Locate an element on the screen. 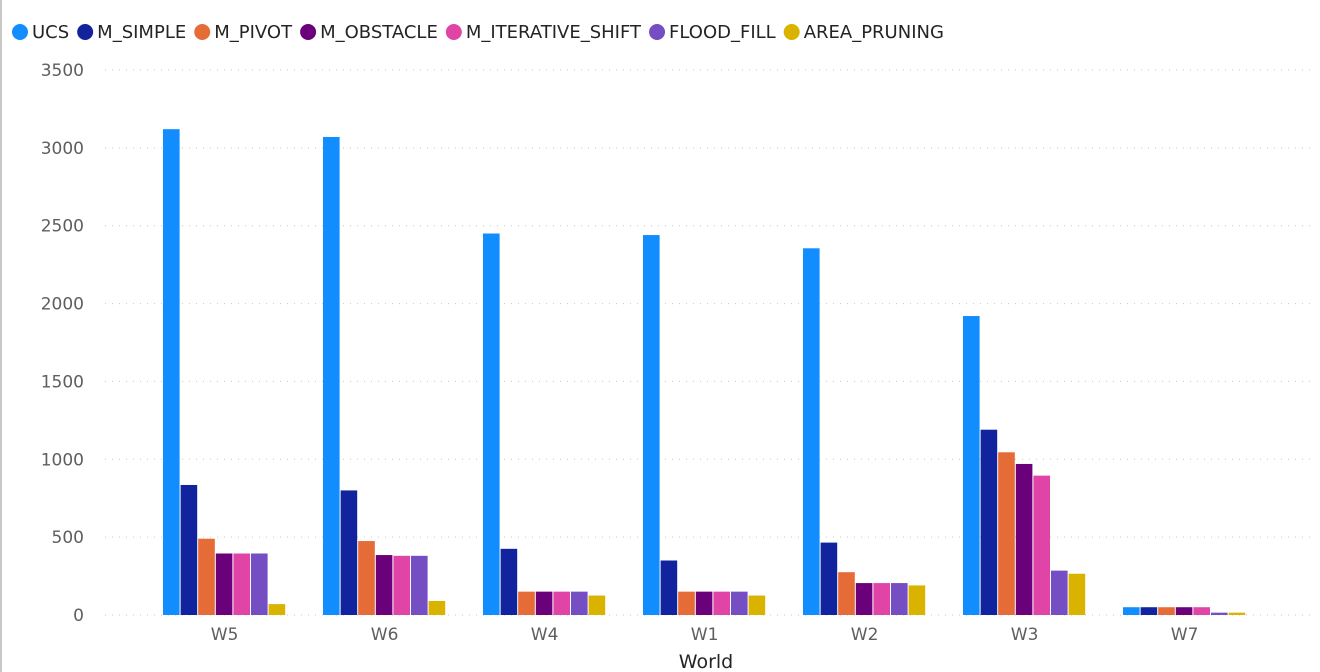 The image size is (1320, 672). bar-w6-m_pivot is located at coordinates (366, 578).